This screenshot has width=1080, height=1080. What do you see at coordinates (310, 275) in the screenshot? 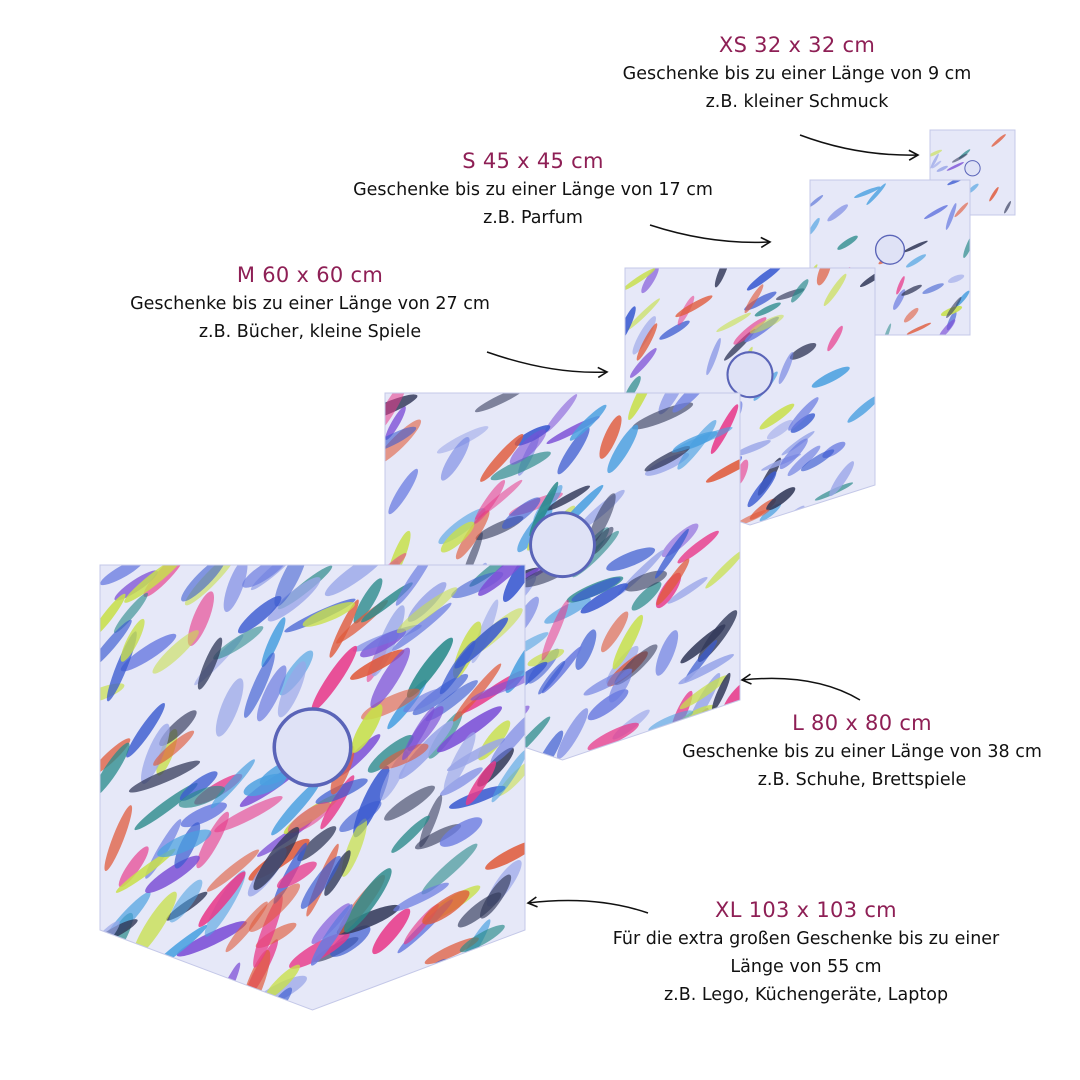
I see `size-title: M 60 x 60 cm` at bounding box center [310, 275].